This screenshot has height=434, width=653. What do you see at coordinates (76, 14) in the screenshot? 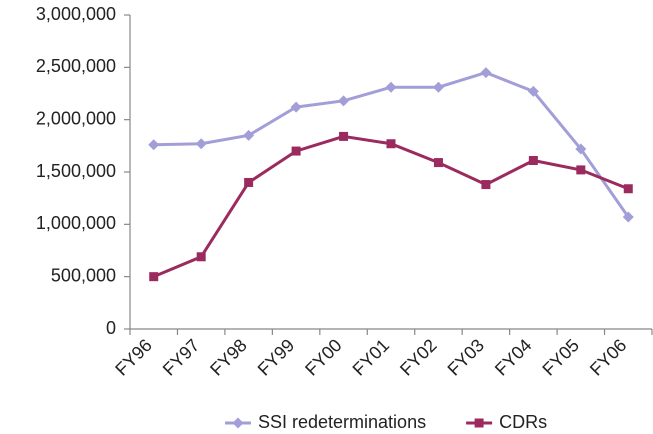
I see `y-tick-label: 3,000,000` at bounding box center [76, 14].